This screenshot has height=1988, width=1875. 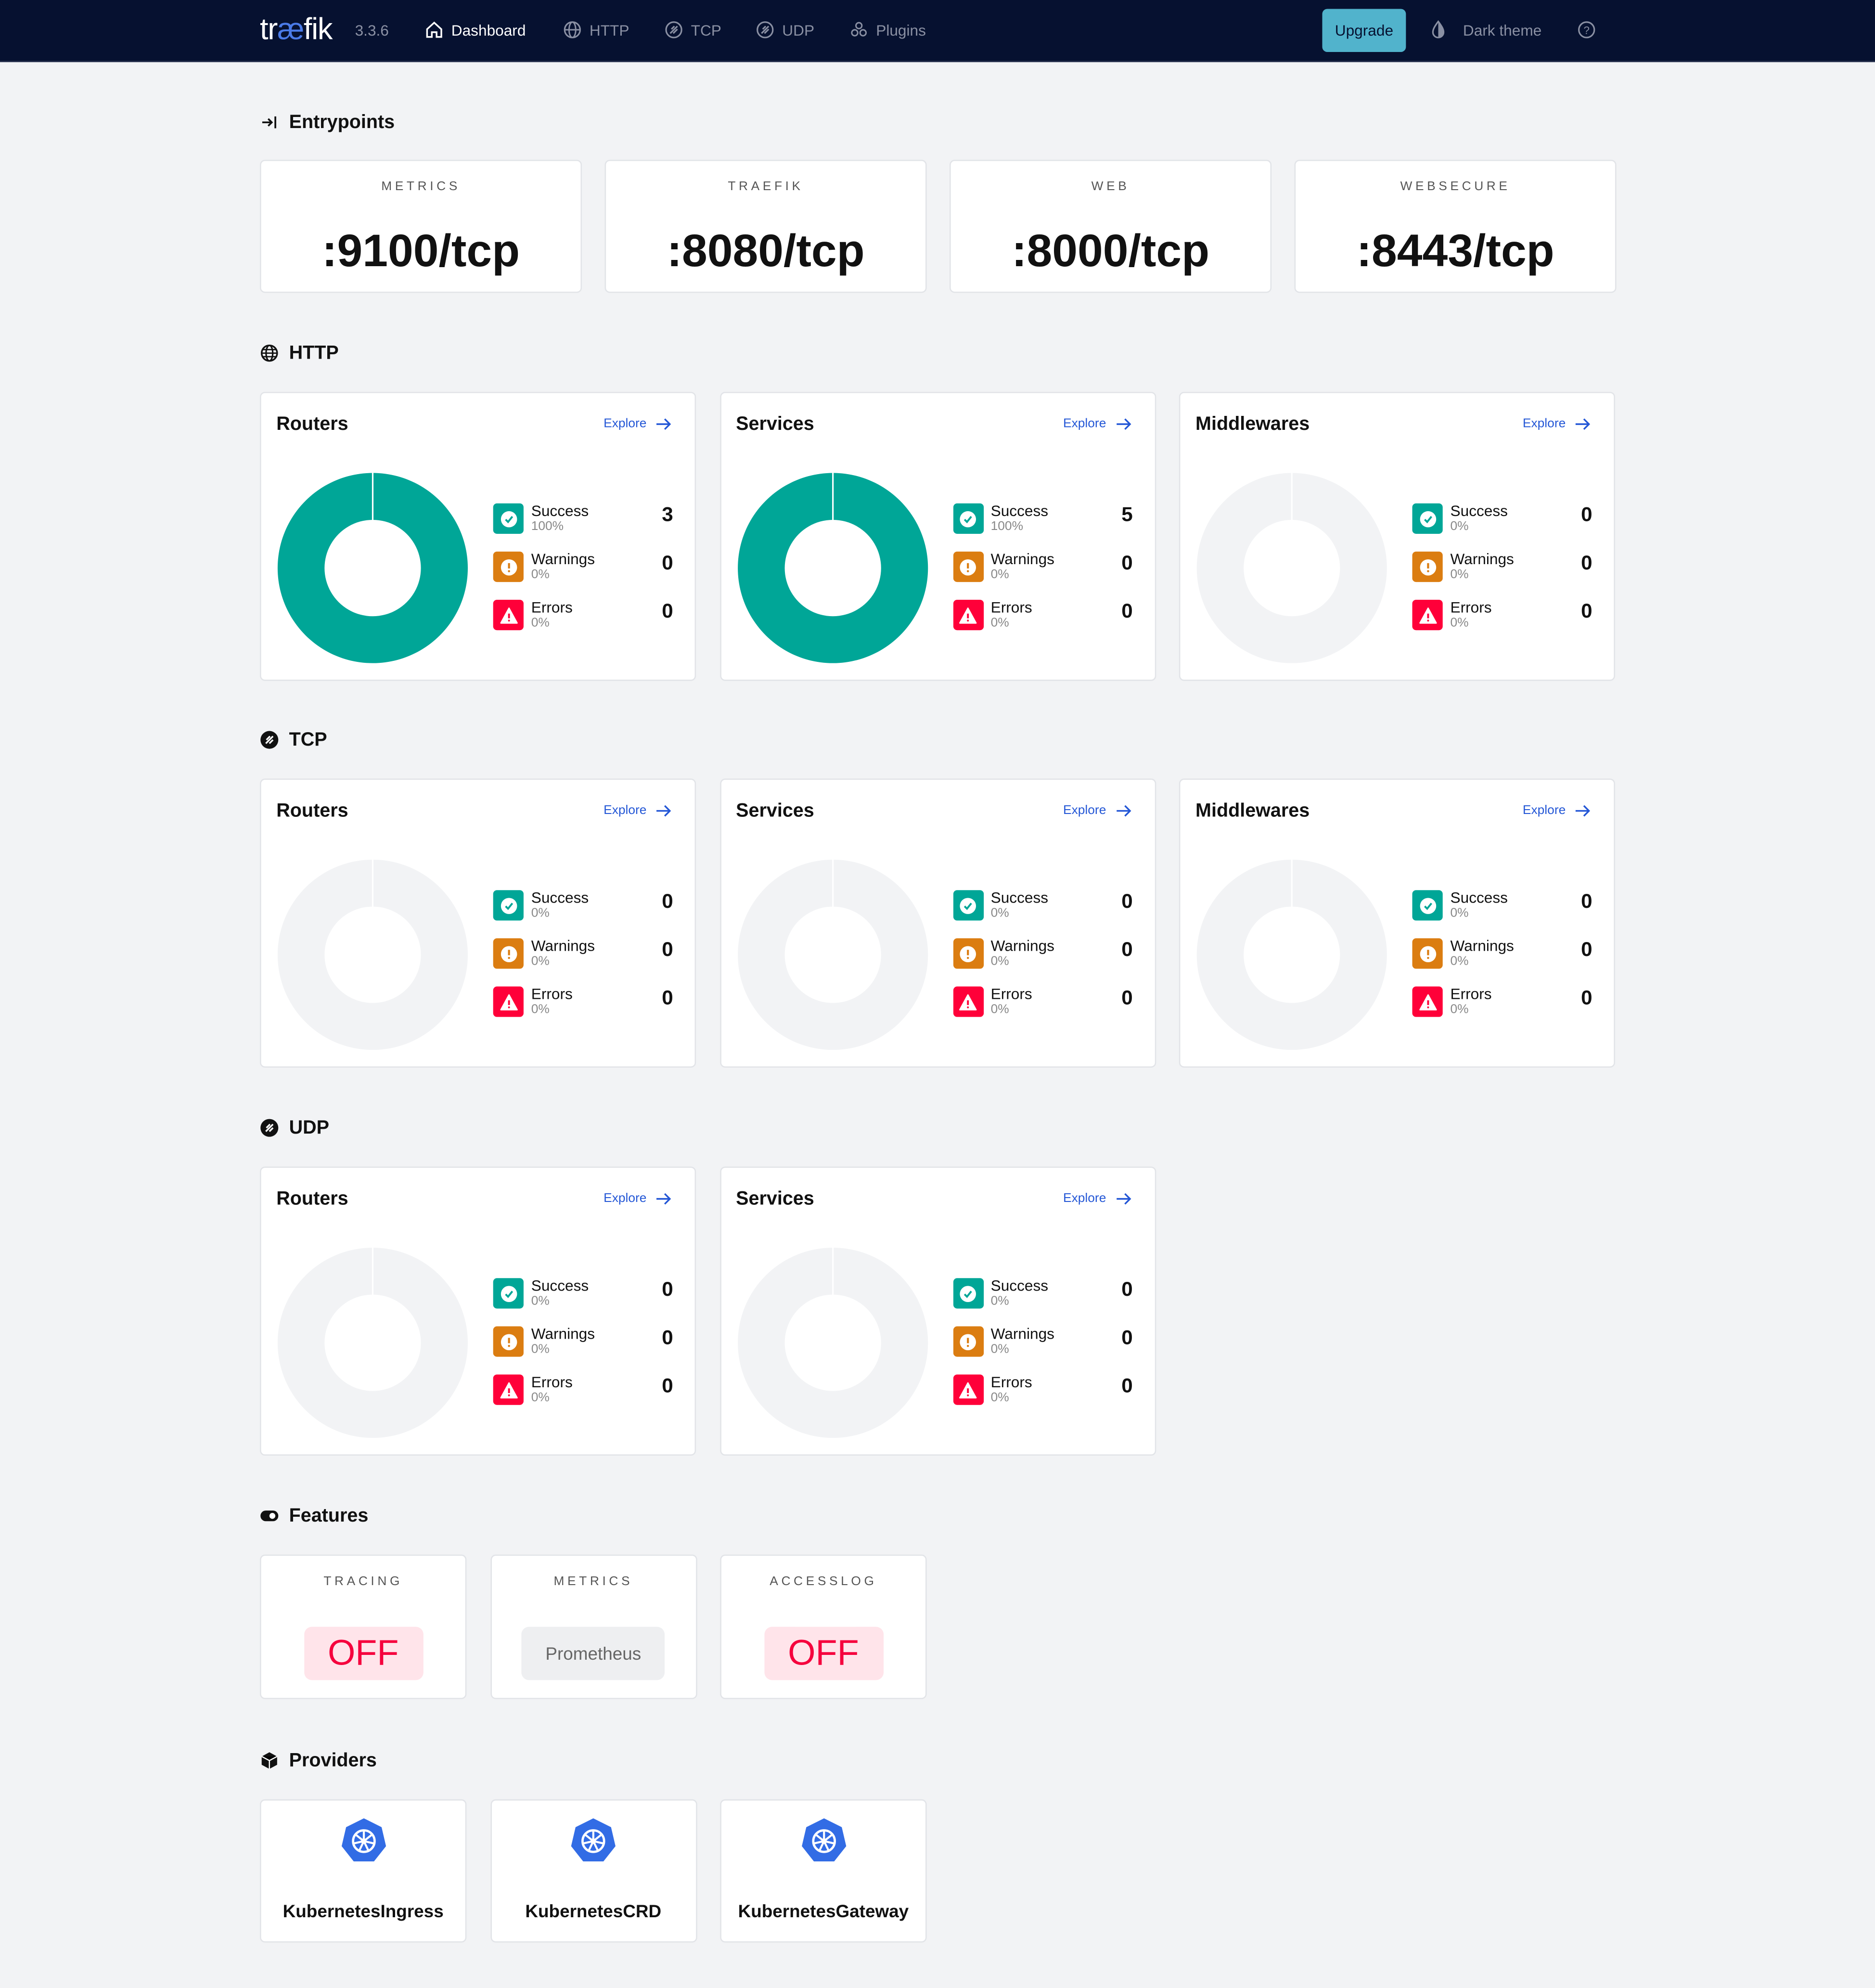 I want to click on nav-tcp: TCP, so click(x=692, y=30).